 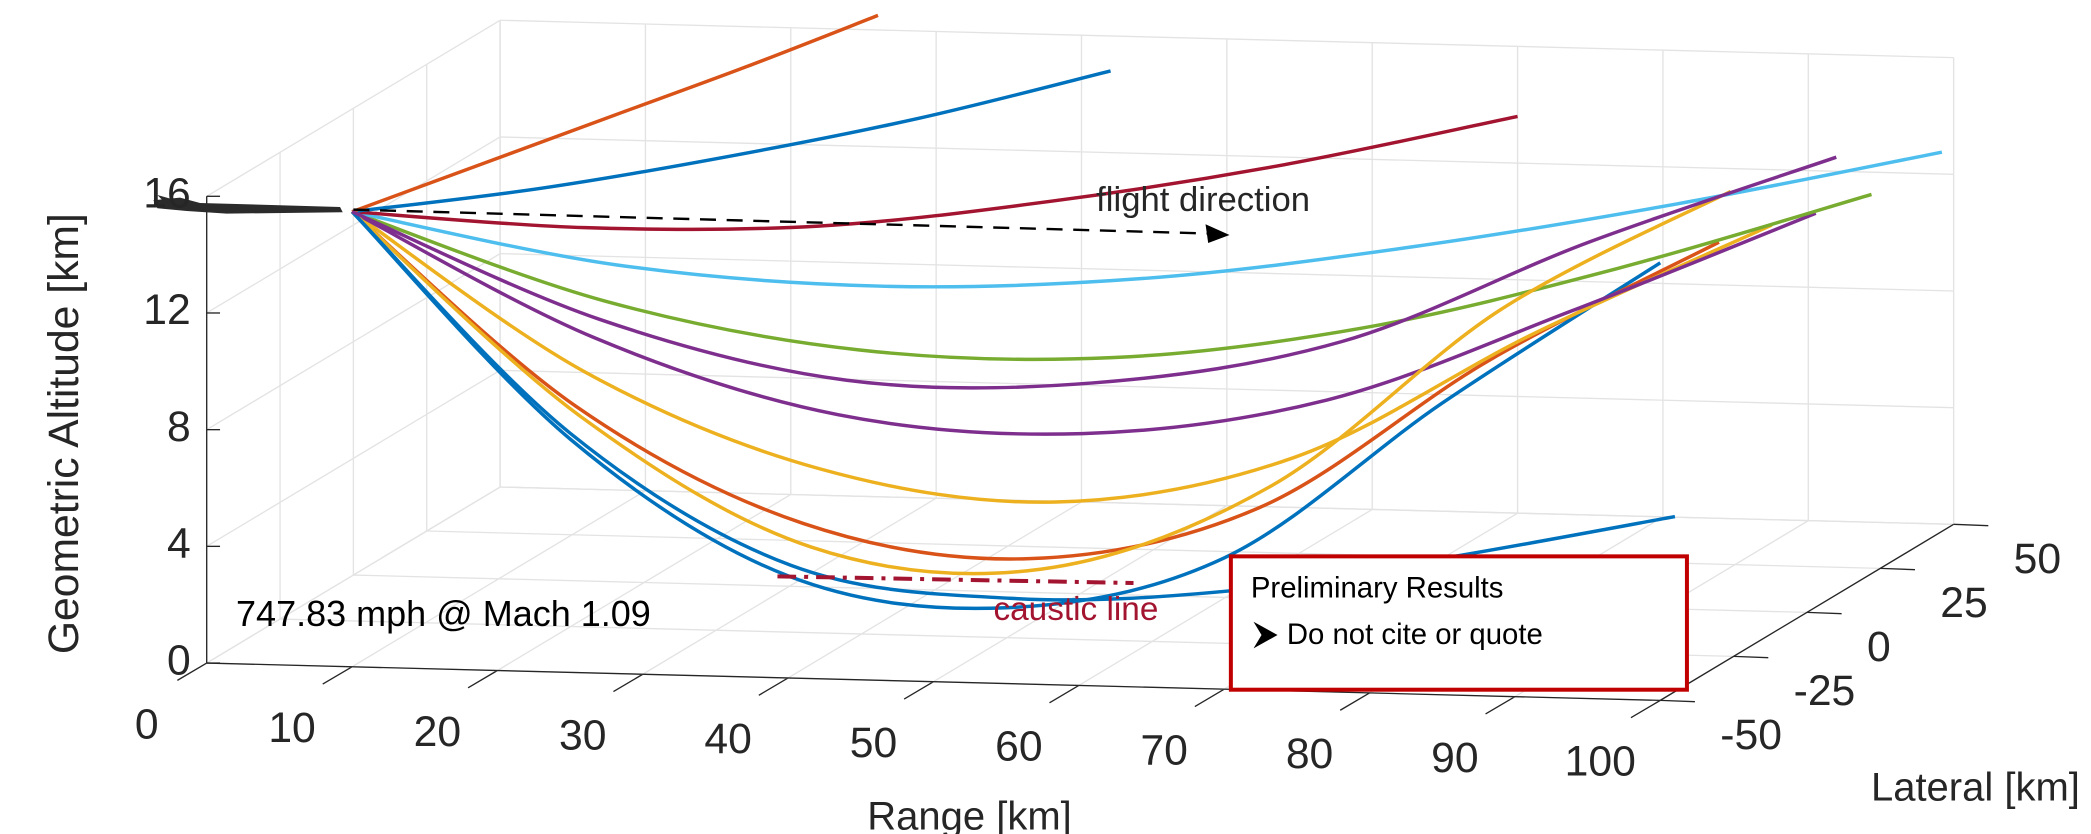 I want to click on x-tick-label: 0, so click(x=147, y=724).